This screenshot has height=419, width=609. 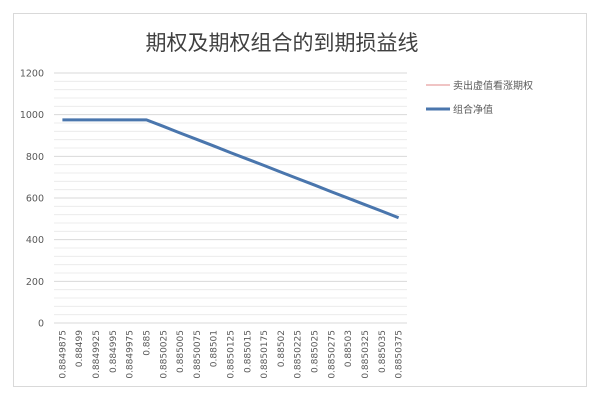 I want to click on series-layer, so click(x=231, y=169).